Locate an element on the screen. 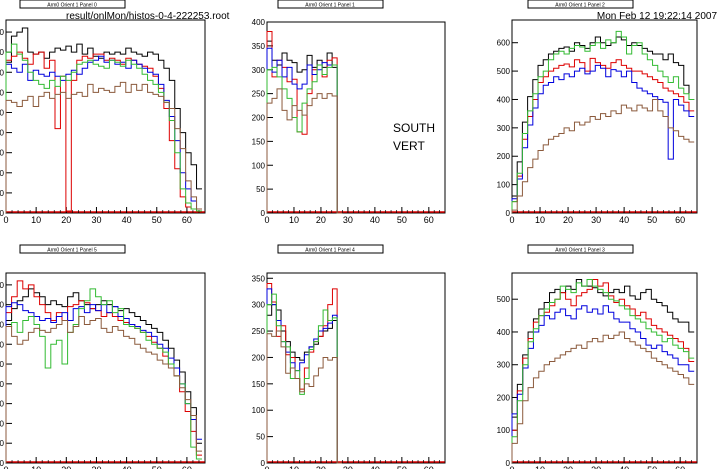  panel-0-ytick-label-200: 200 is located at coordinates (2, 133).